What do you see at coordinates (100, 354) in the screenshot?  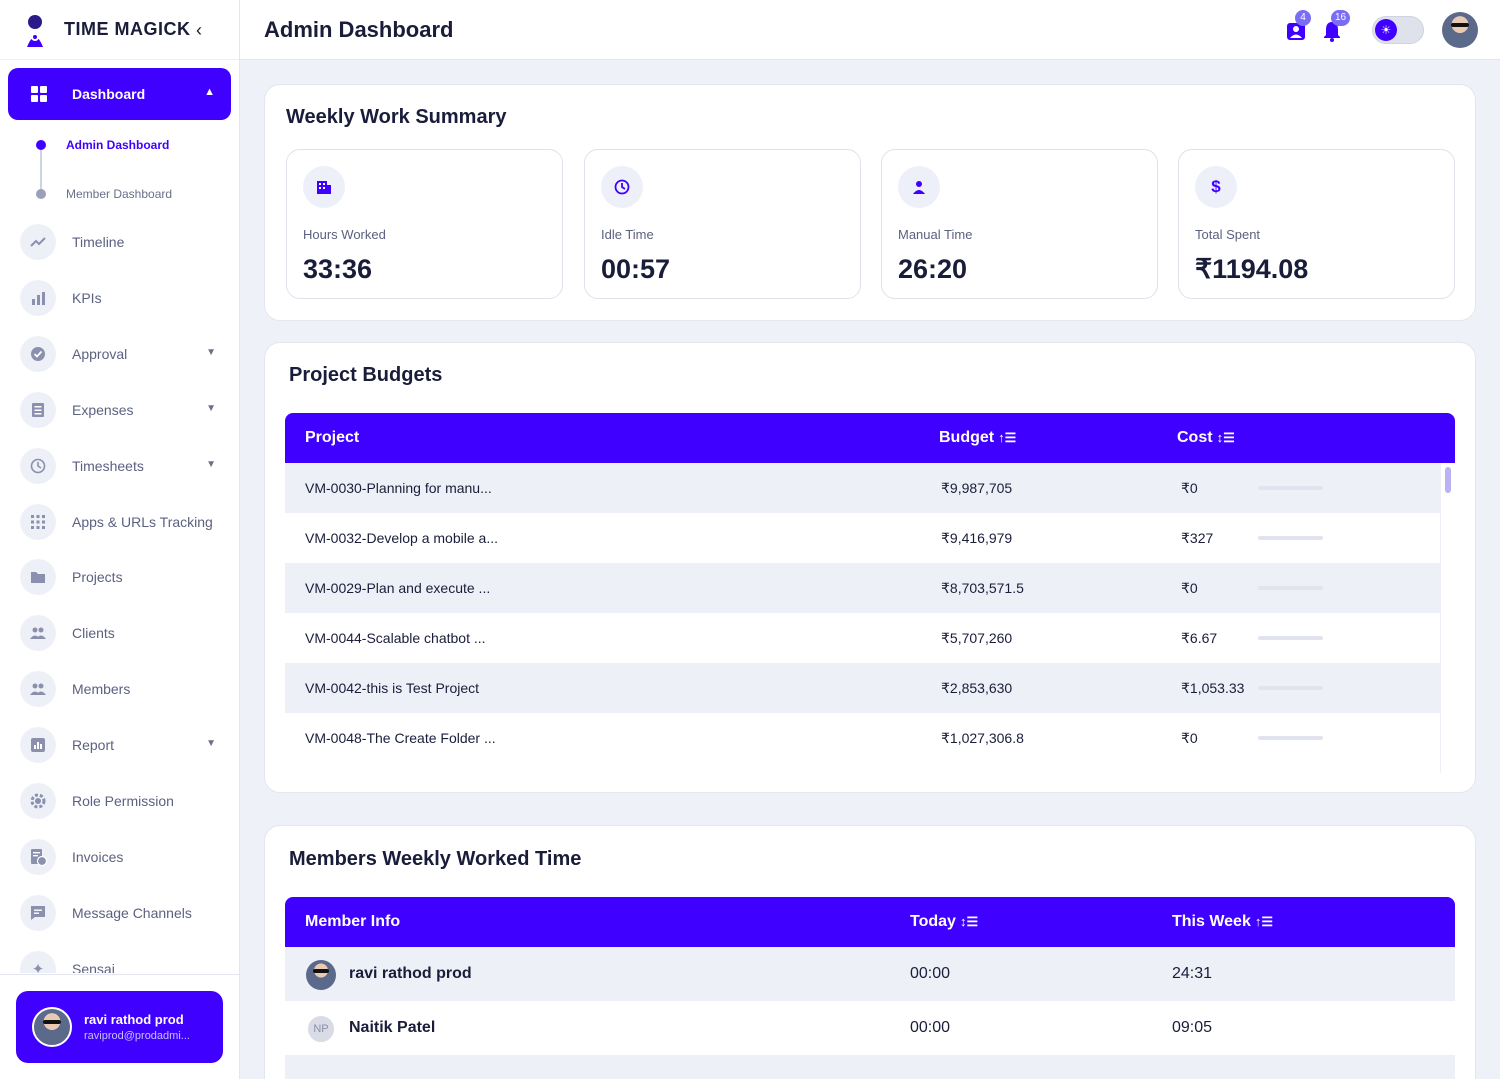 I see `sidebar-item-label: Approval` at bounding box center [100, 354].